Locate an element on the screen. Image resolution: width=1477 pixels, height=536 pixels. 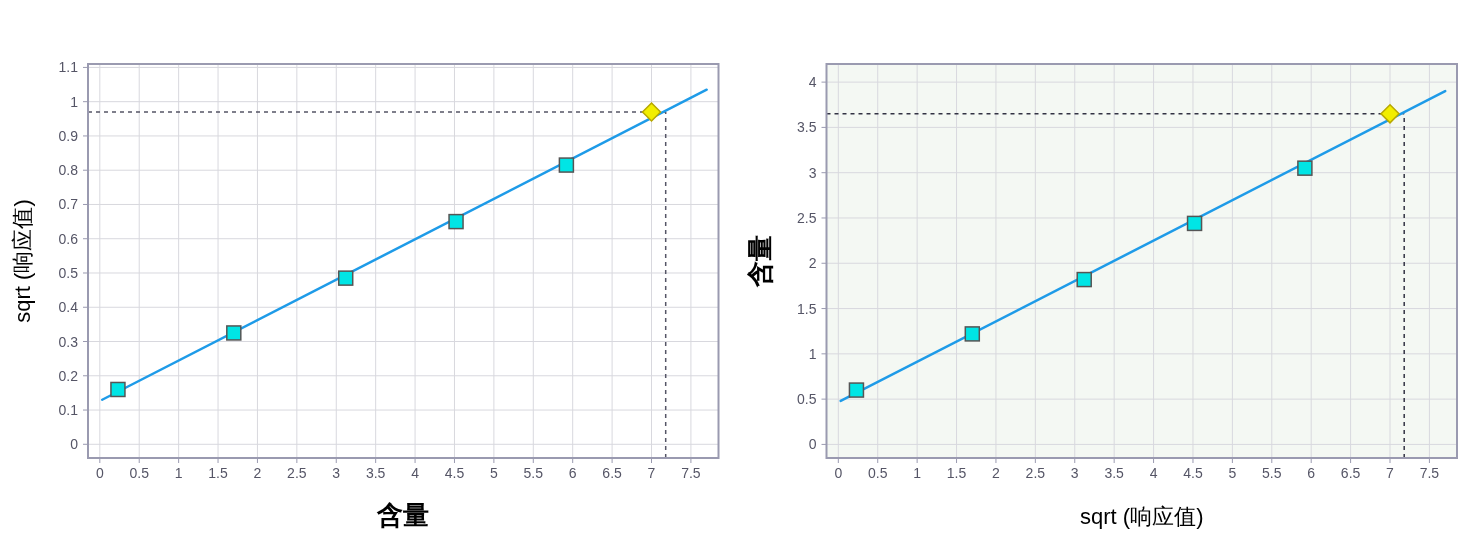
y-tick-label: 0.2 is located at coordinates (68, 375).